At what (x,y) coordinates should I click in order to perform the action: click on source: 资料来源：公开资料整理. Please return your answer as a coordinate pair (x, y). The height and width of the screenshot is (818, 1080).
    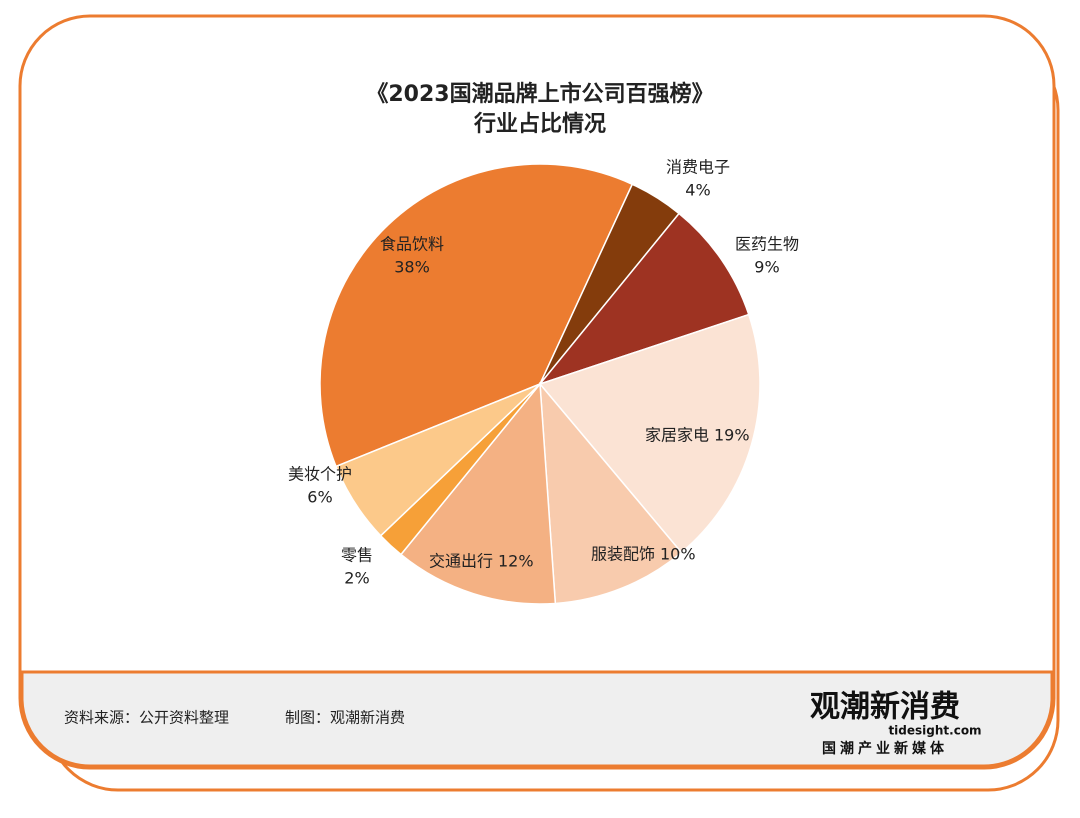
    Looking at the image, I should click on (146, 718).